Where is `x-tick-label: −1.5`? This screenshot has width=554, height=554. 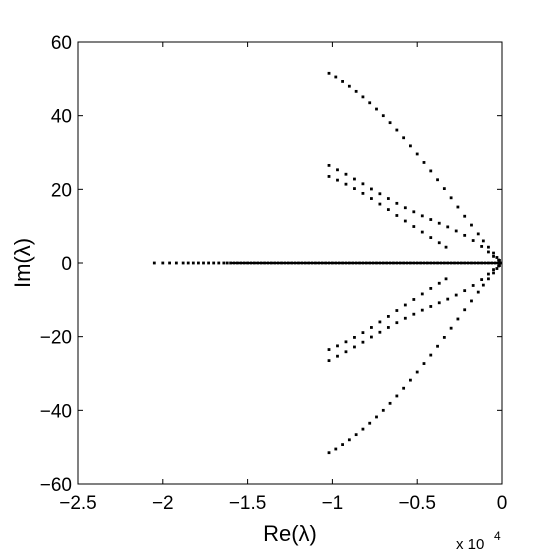
x-tick-label: −1.5 is located at coordinates (248, 503).